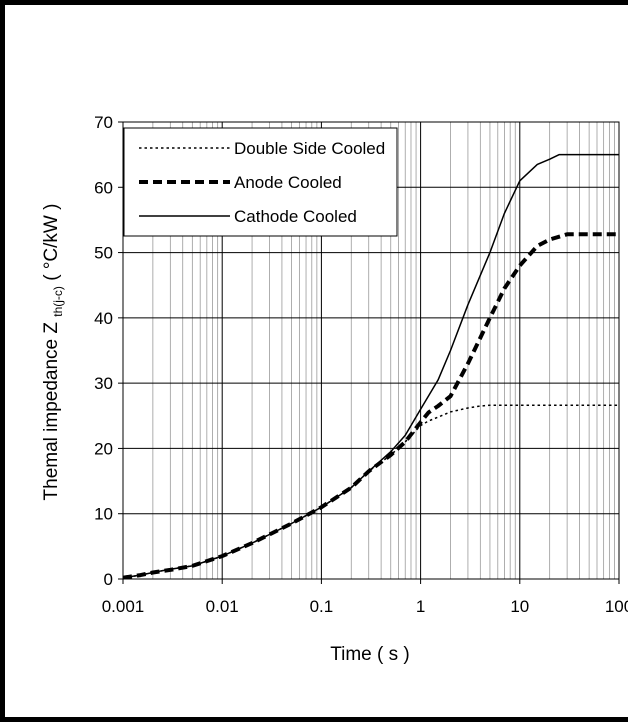 Image resolution: width=628 pixels, height=727 pixels. Describe the element at coordinates (108, 351) in the screenshot. I see `y-axis-ticks: 0 10 20 30 40 50 60 70` at that location.